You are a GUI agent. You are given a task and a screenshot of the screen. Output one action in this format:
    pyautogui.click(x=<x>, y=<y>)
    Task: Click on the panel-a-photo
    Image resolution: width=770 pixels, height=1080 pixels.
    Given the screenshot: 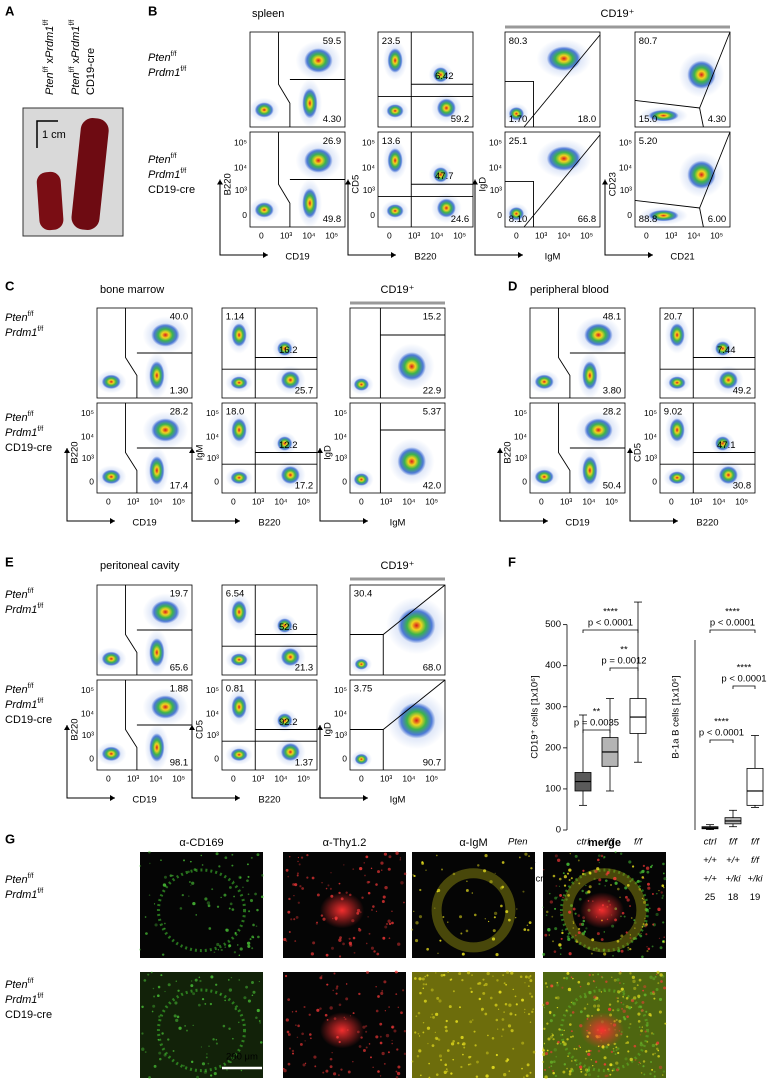 What is the action you would take?
    pyautogui.click(x=73, y=172)
    